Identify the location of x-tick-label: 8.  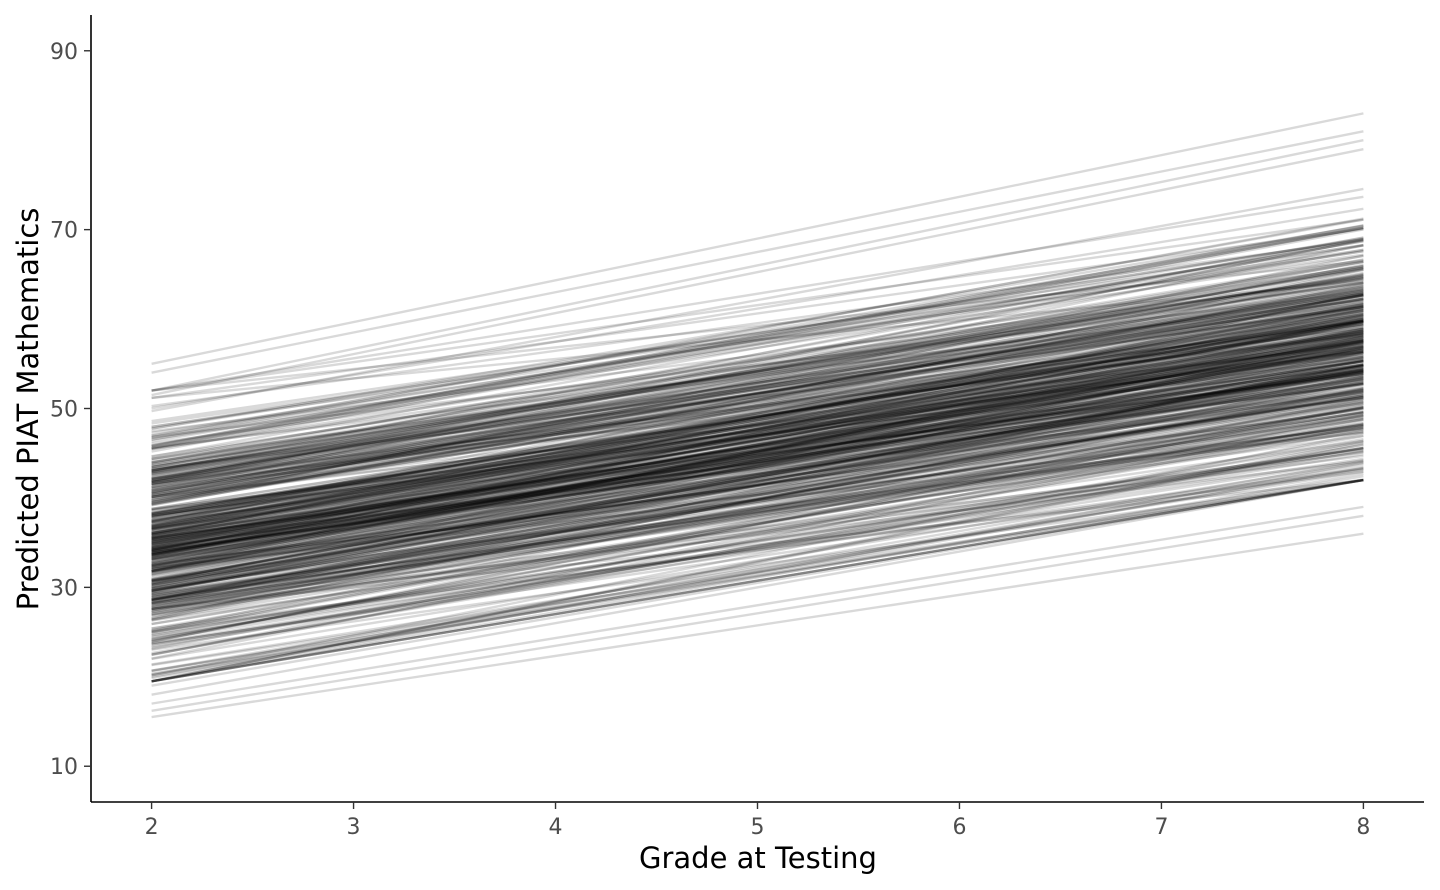
(1363, 827).